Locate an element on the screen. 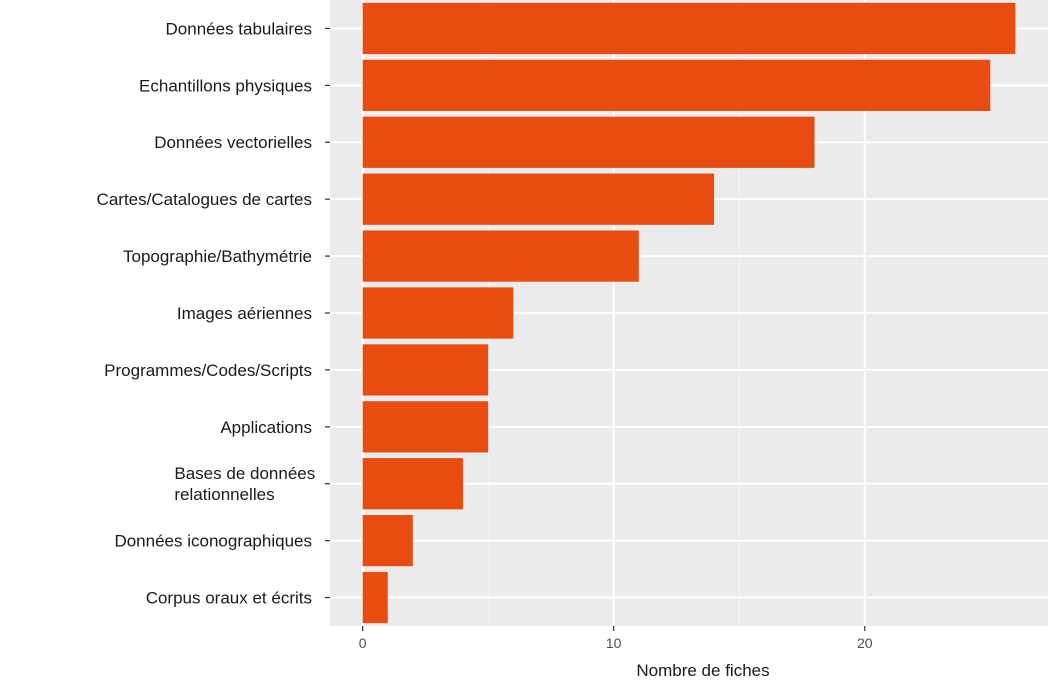 This screenshot has height=691, width=1051. category-label-line: relationnelles is located at coordinates (224, 494).